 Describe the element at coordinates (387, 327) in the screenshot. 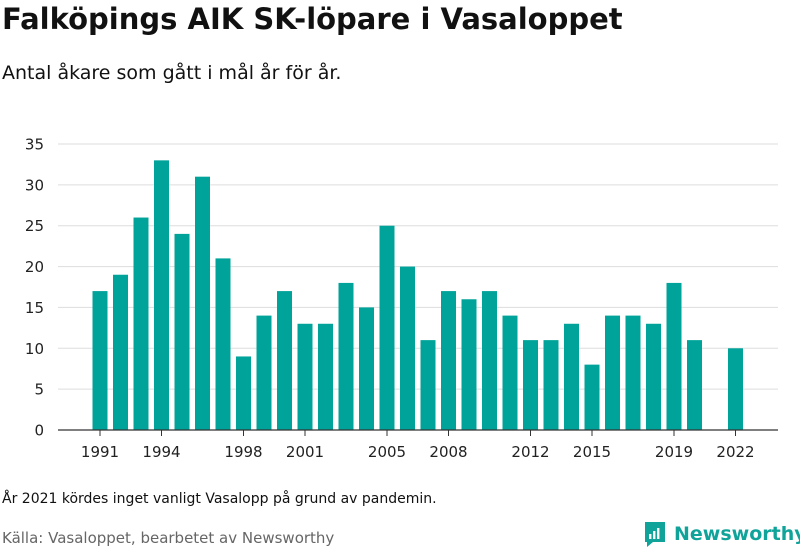

I see `bar-2005` at that location.